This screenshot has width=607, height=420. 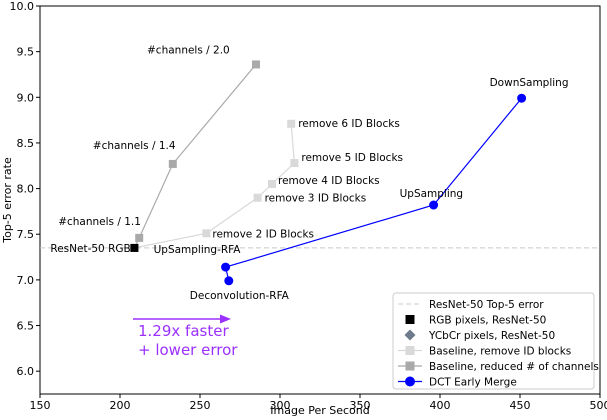 What do you see at coordinates (200, 405) in the screenshot?
I see `x-tick-label: 250` at bounding box center [200, 405].